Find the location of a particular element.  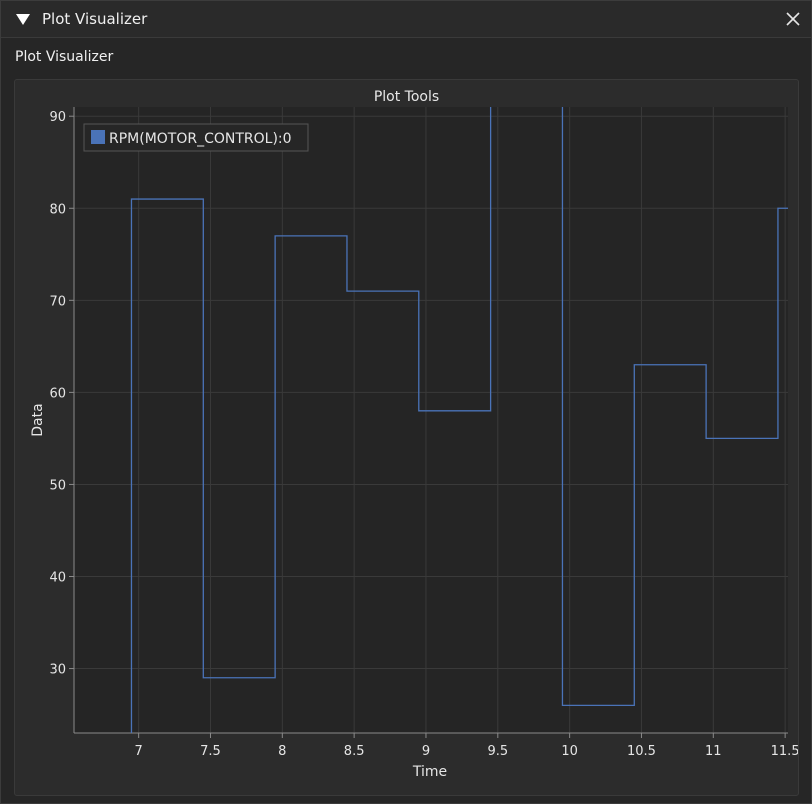

legend-swatch is located at coordinates (98, 137).